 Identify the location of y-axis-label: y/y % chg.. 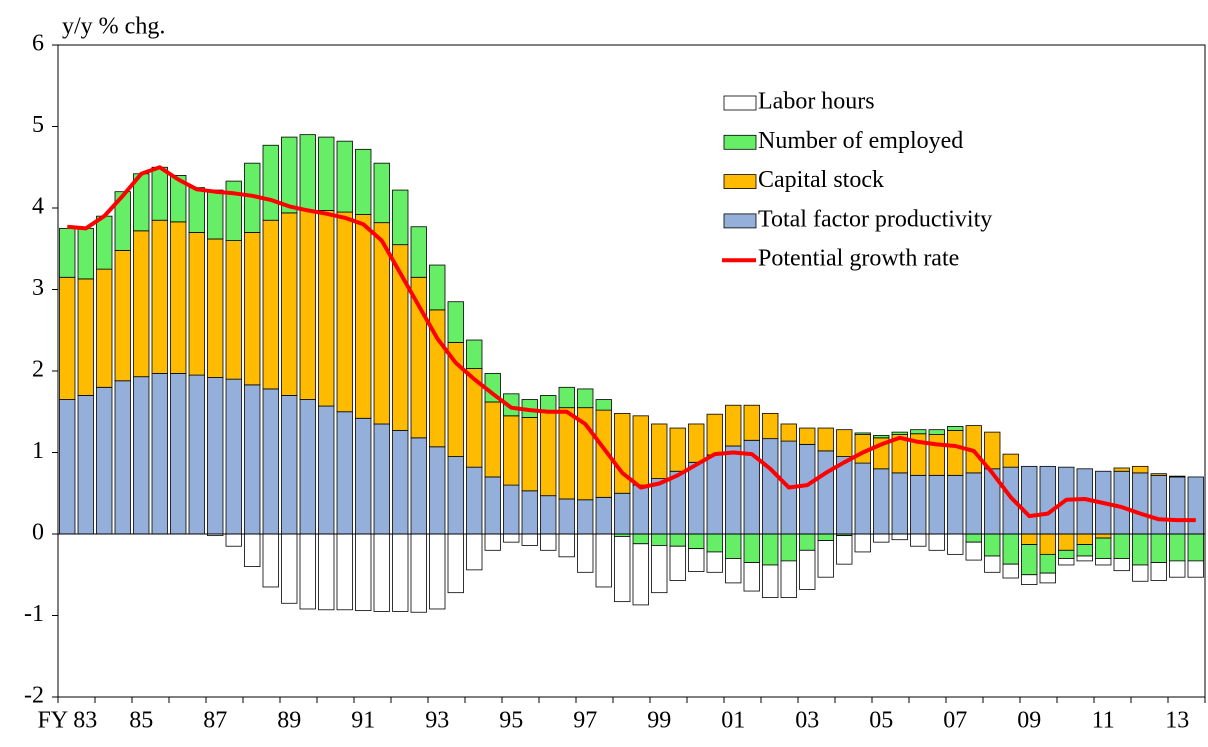
(113, 27).